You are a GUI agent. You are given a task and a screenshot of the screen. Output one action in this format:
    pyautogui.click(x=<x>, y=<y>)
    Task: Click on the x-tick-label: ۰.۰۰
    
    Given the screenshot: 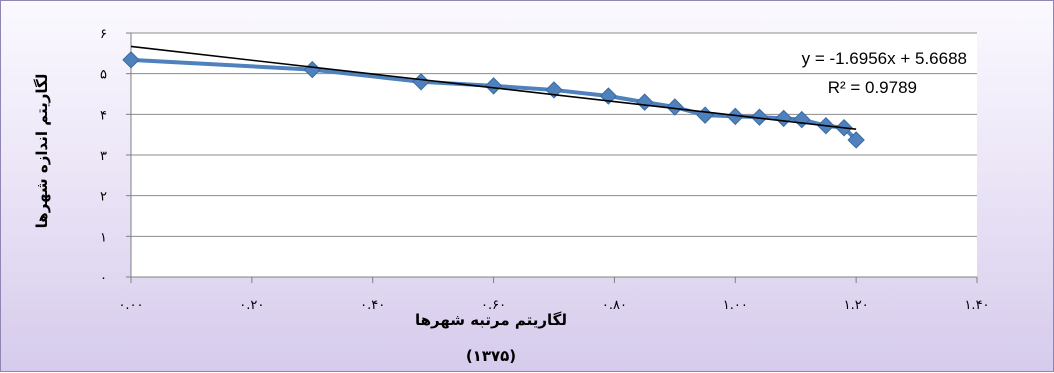 What is the action you would take?
    pyautogui.click(x=130, y=305)
    